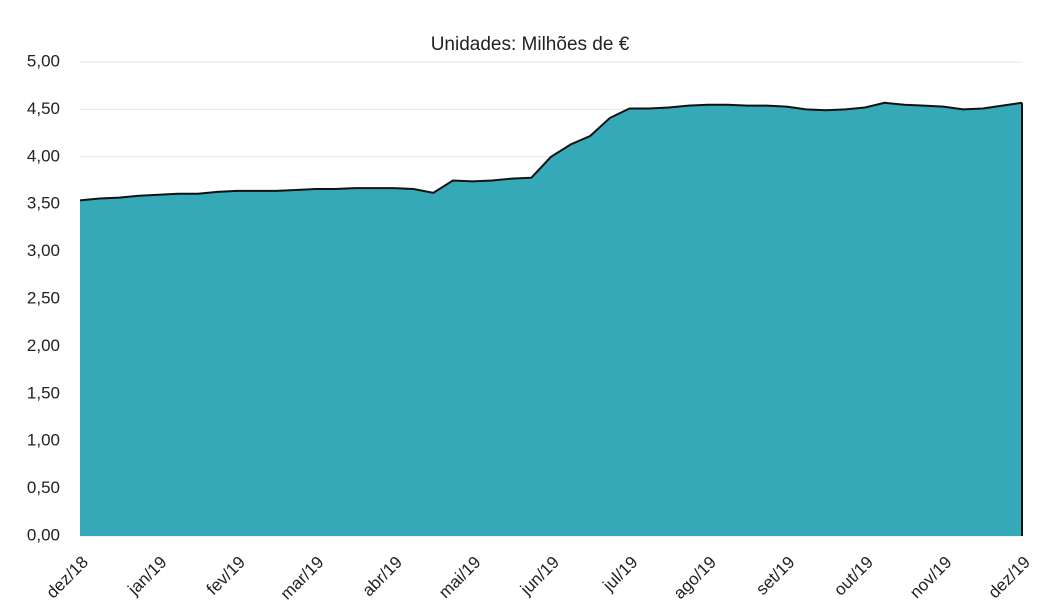  What do you see at coordinates (1009, 578) in the screenshot?
I see `x-tick-label: dez/19` at bounding box center [1009, 578].